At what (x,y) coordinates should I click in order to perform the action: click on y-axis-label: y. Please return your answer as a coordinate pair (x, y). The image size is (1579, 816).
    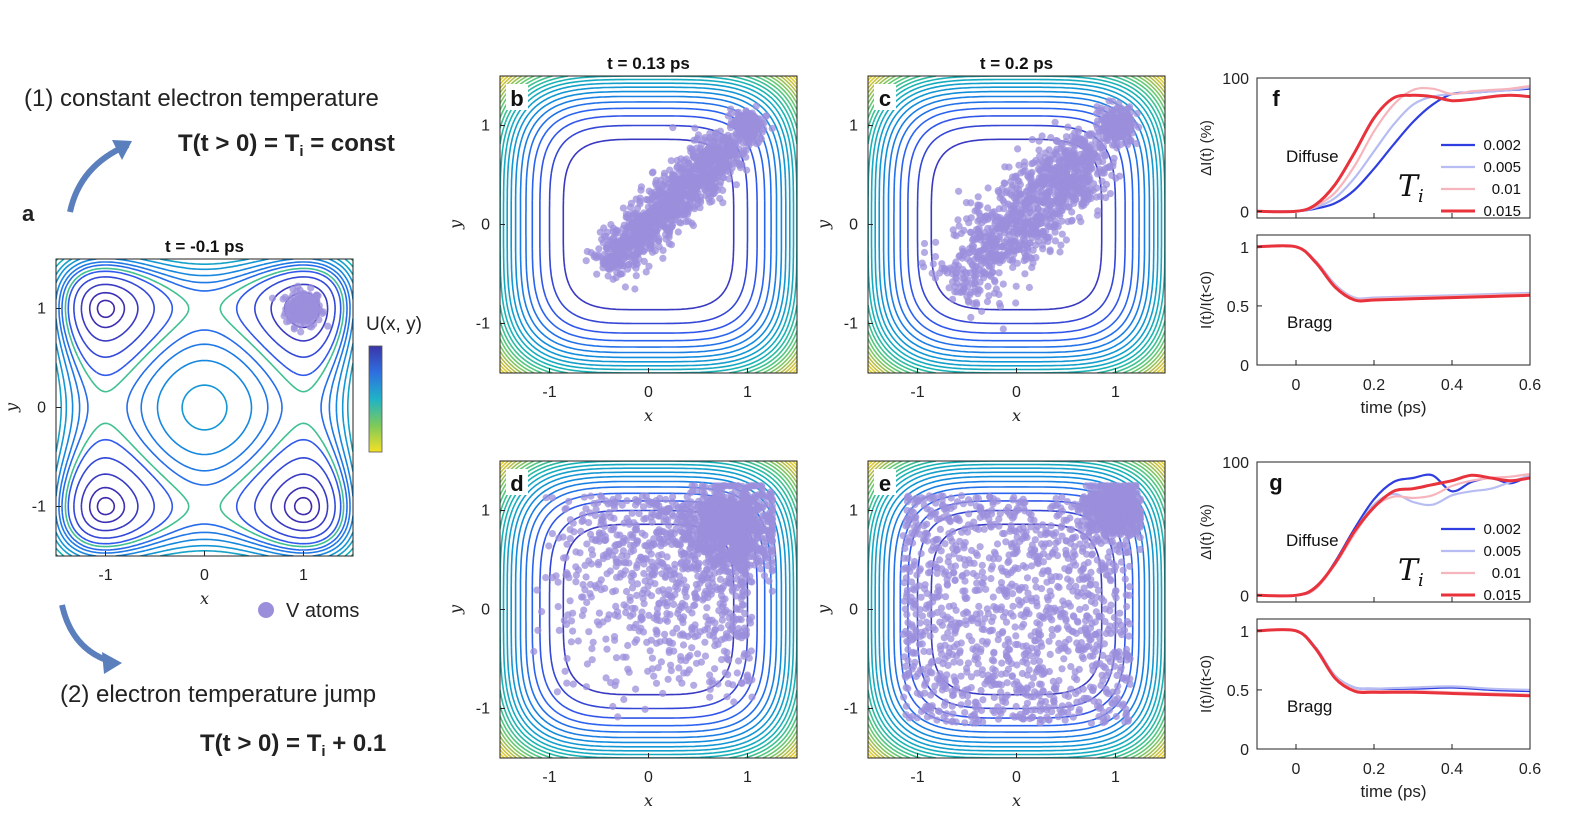
    Looking at the image, I should click on (823, 224).